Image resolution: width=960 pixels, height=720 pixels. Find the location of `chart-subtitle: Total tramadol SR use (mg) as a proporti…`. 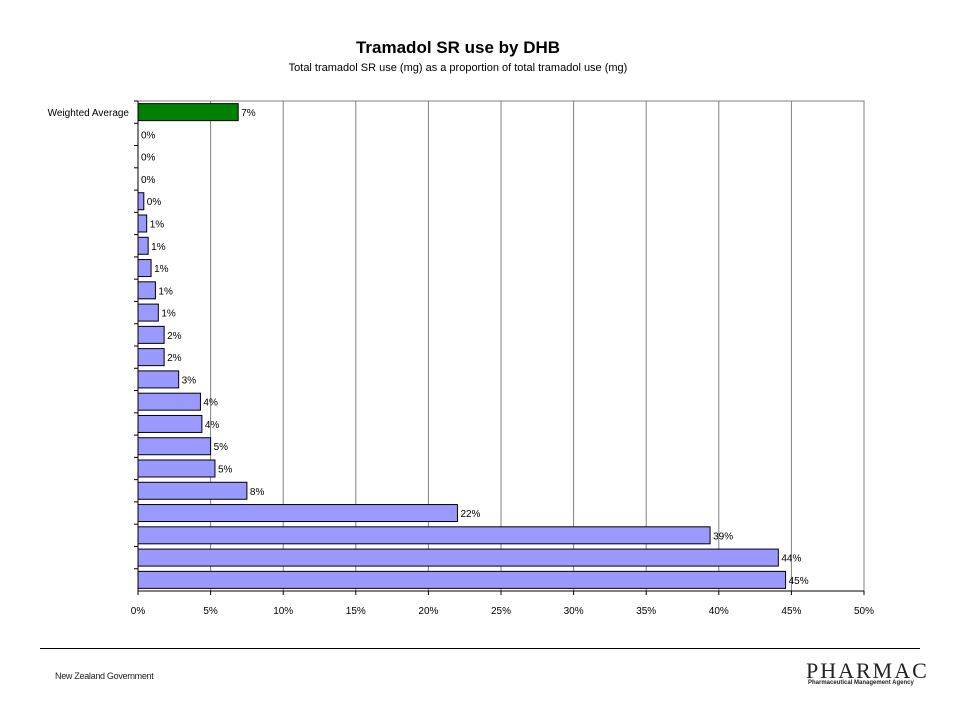

chart-subtitle: Total tramadol SR use (mg) as a proporti… is located at coordinates (458, 68).